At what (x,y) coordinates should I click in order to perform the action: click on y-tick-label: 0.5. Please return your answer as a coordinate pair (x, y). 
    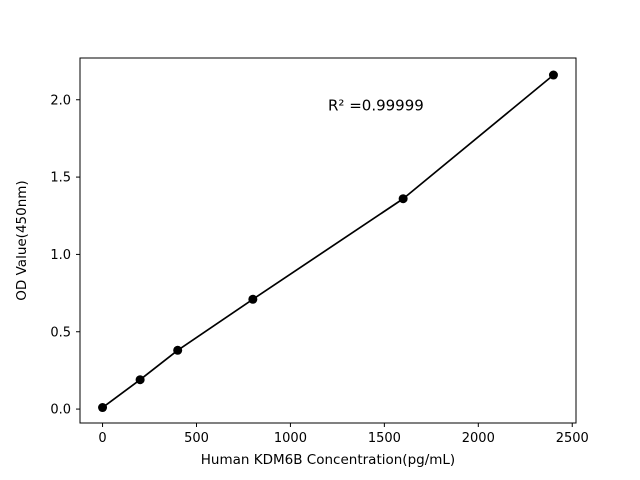
    Looking at the image, I should click on (60, 332).